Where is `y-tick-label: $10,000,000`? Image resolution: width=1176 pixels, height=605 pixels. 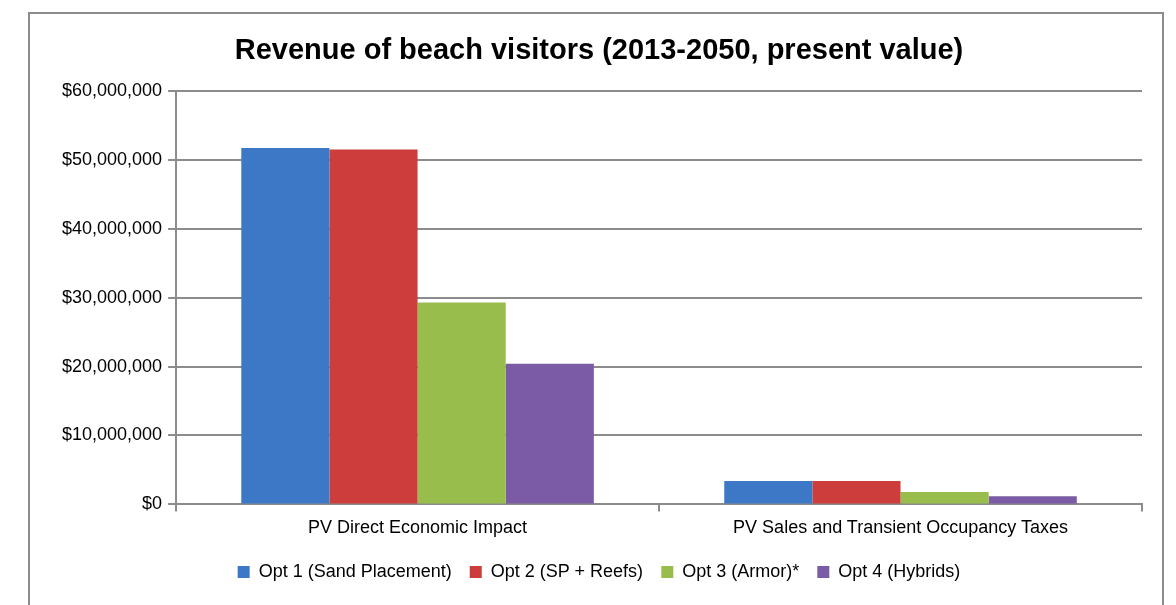 y-tick-label: $10,000,000 is located at coordinates (112, 434).